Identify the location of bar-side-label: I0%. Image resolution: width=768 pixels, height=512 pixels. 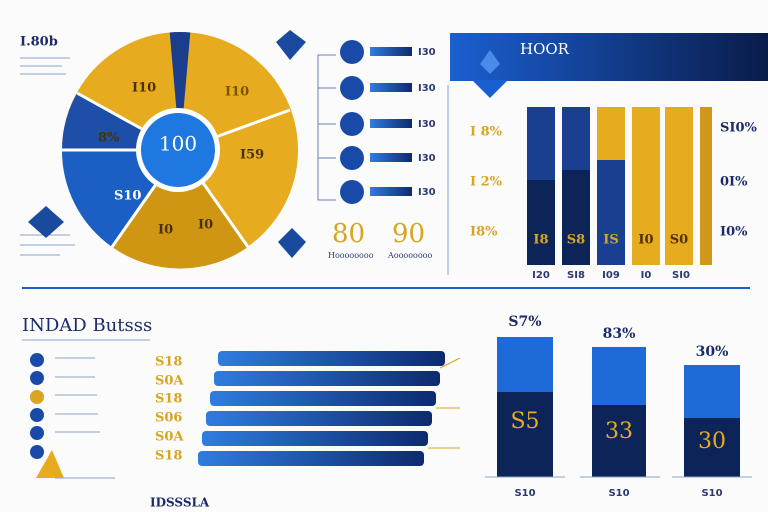
(734, 232).